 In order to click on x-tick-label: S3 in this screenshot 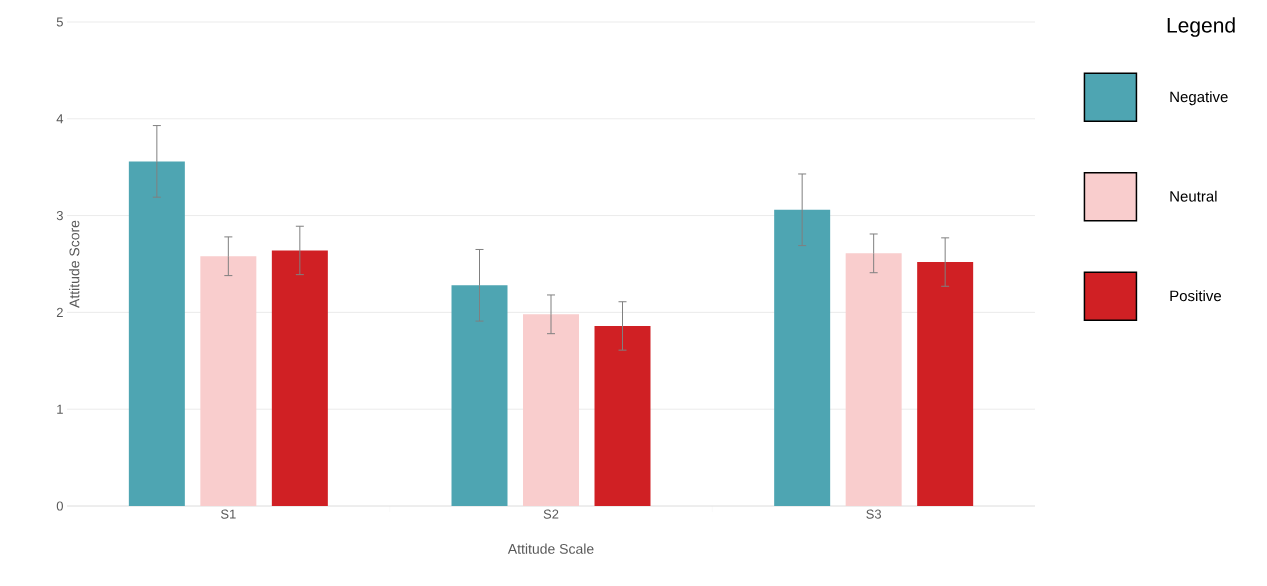, I will do `click(874, 514)`.